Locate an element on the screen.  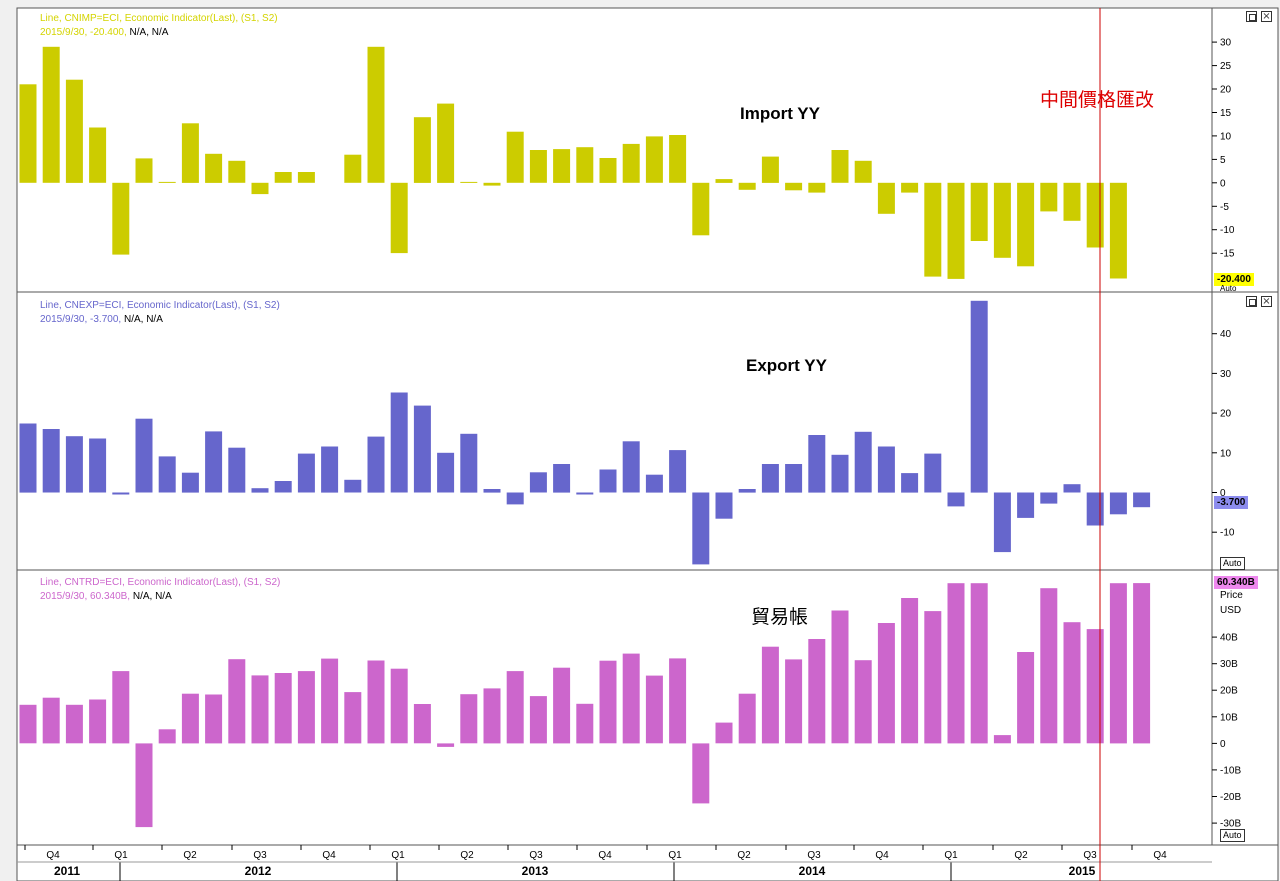
import-ytick-label: 5 is located at coordinates (1223, 160).